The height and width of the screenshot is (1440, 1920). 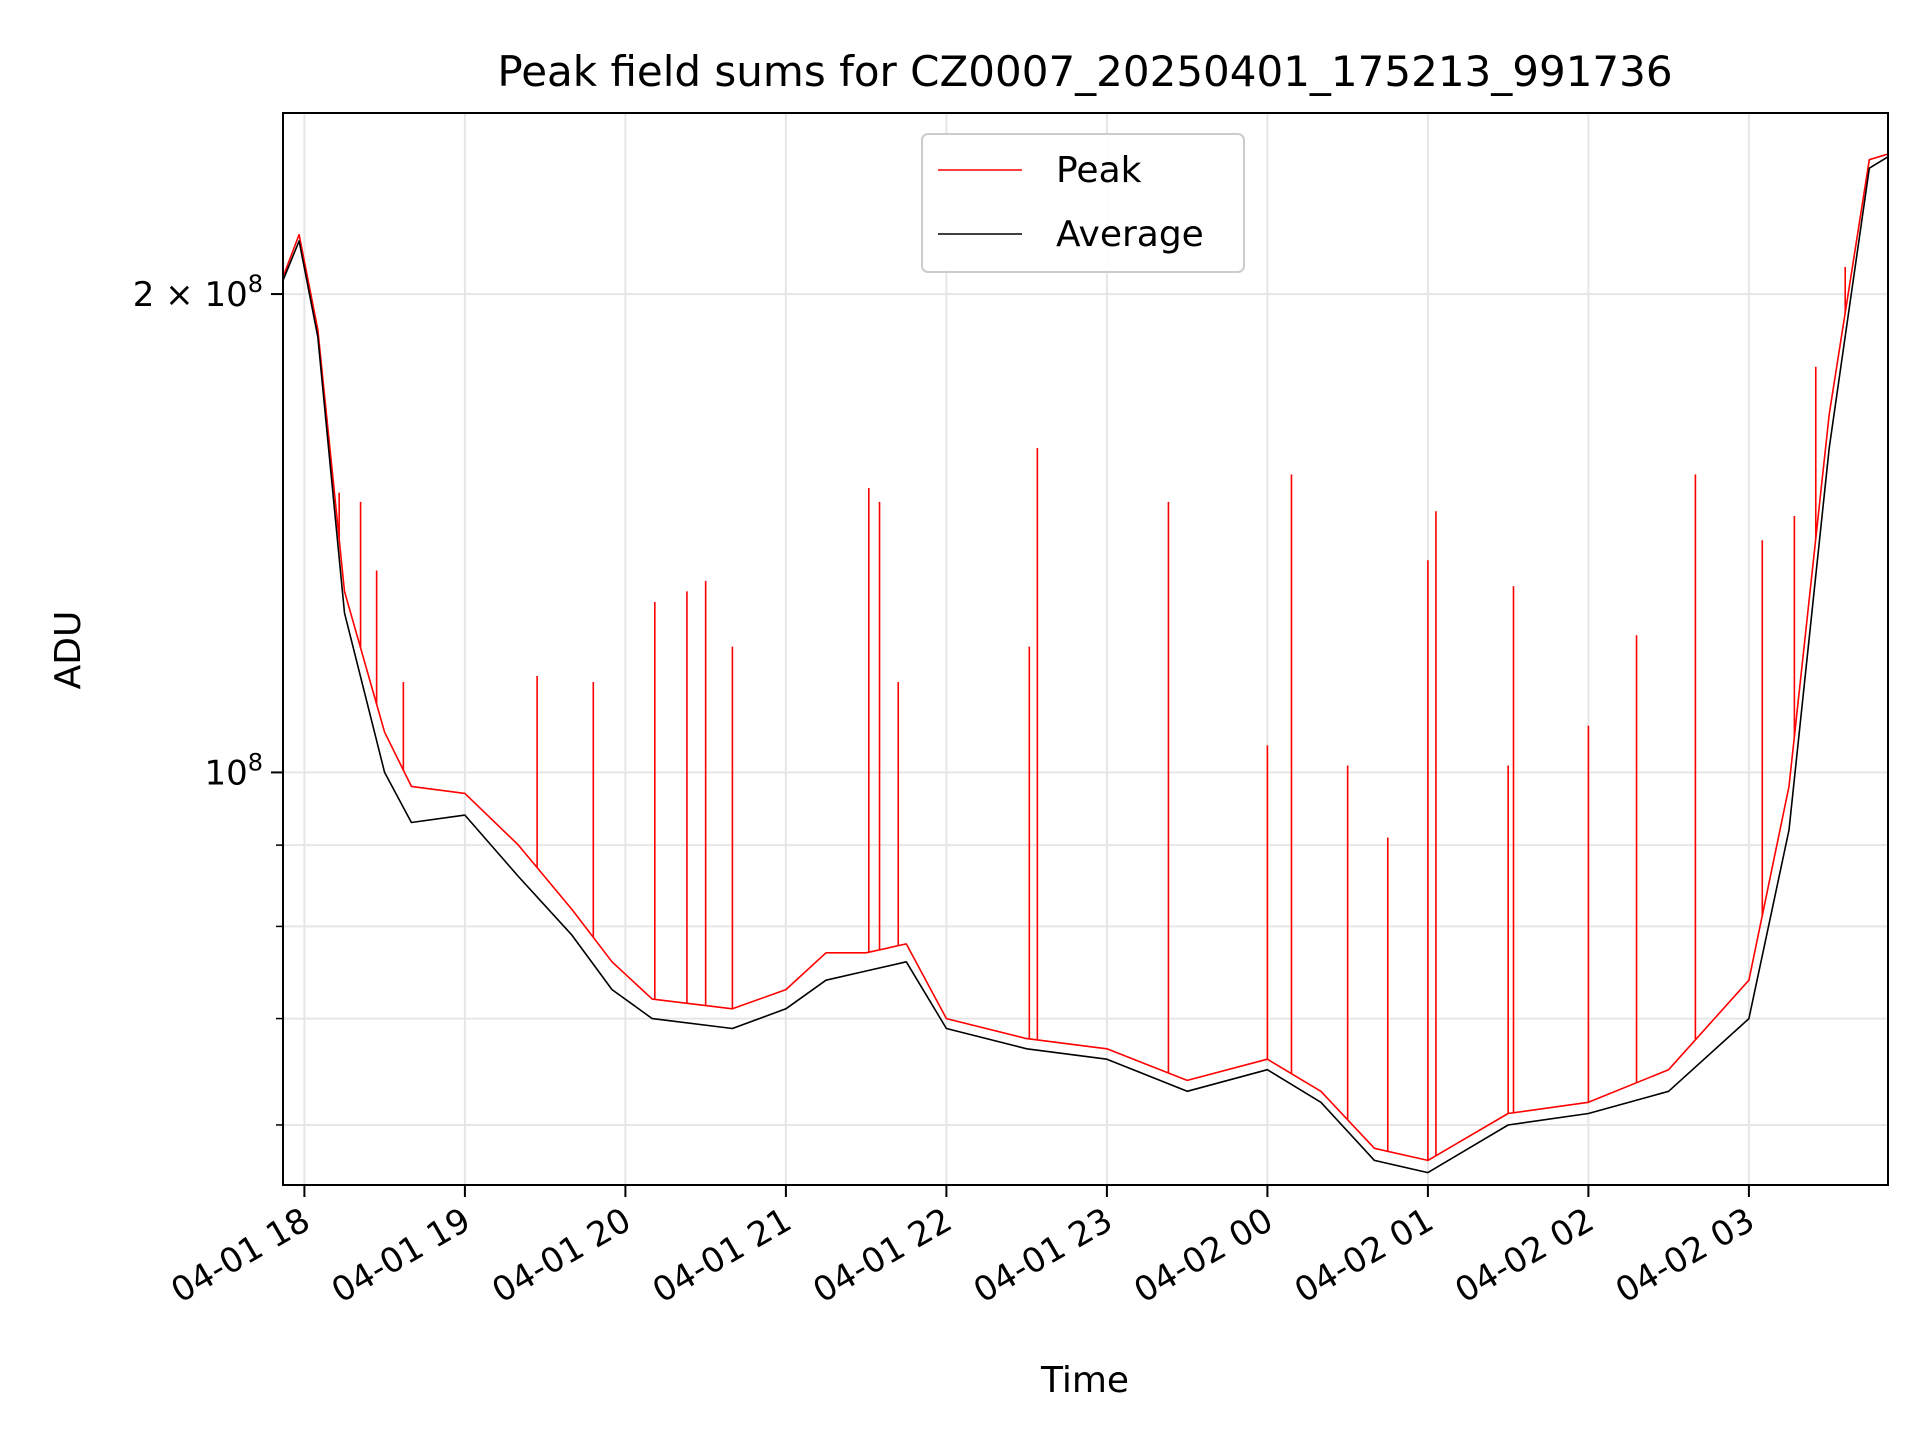 I want to click on legend-label-peak: Peak, so click(x=1099, y=170).